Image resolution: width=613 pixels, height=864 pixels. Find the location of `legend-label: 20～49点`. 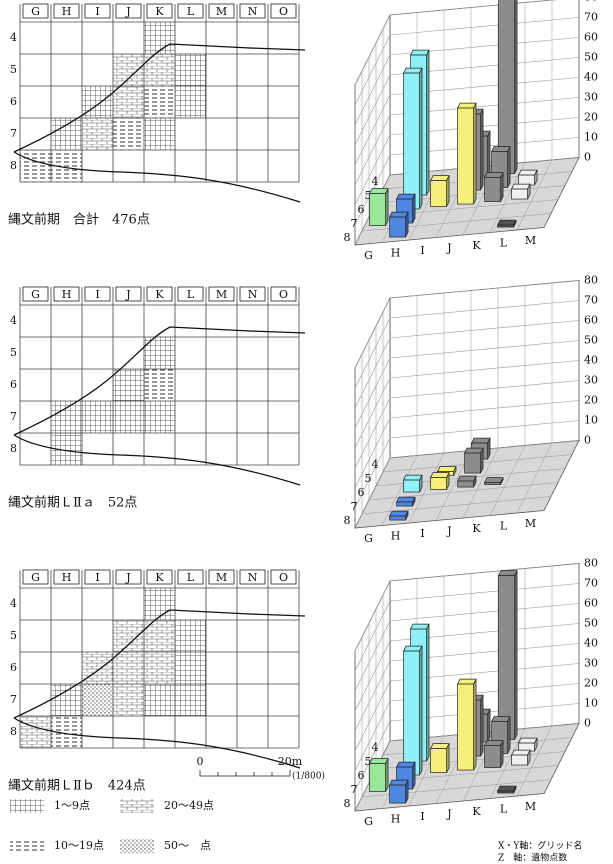

legend-label: 20～49点 is located at coordinates (189, 805).